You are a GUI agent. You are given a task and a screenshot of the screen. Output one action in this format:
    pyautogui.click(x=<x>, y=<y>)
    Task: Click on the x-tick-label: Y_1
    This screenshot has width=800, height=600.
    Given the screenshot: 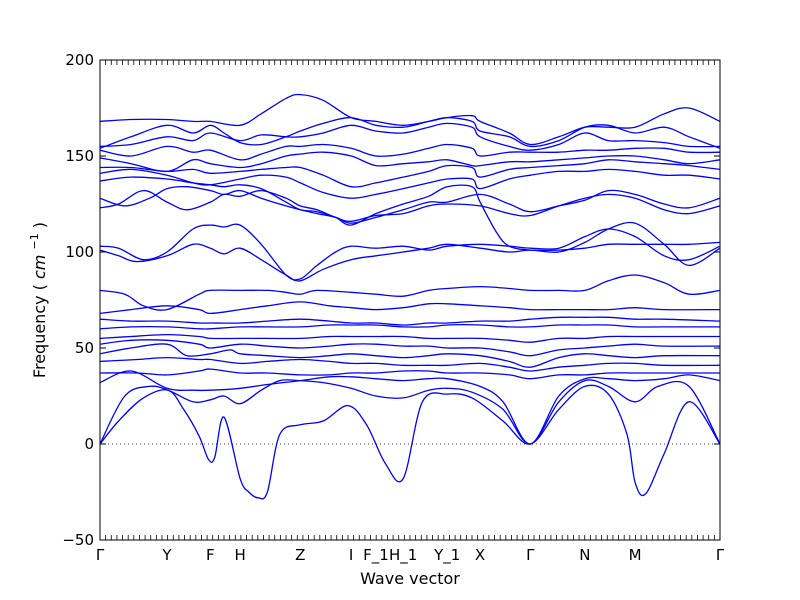 What is the action you would take?
    pyautogui.click(x=446, y=555)
    